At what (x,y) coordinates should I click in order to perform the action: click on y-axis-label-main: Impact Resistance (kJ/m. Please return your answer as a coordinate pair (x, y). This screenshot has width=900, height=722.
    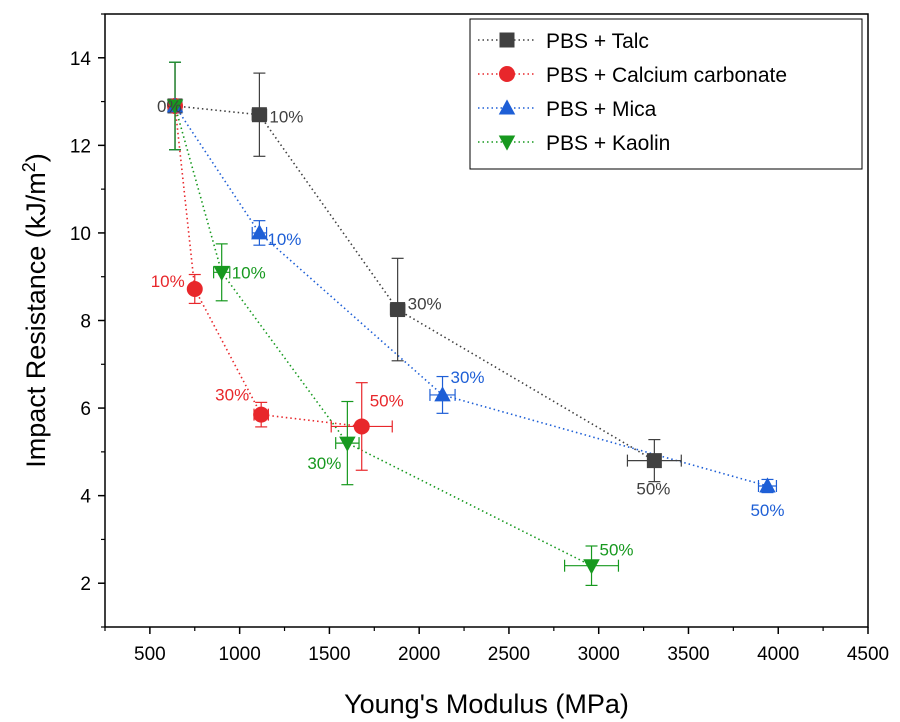
    Looking at the image, I should click on (36, 320).